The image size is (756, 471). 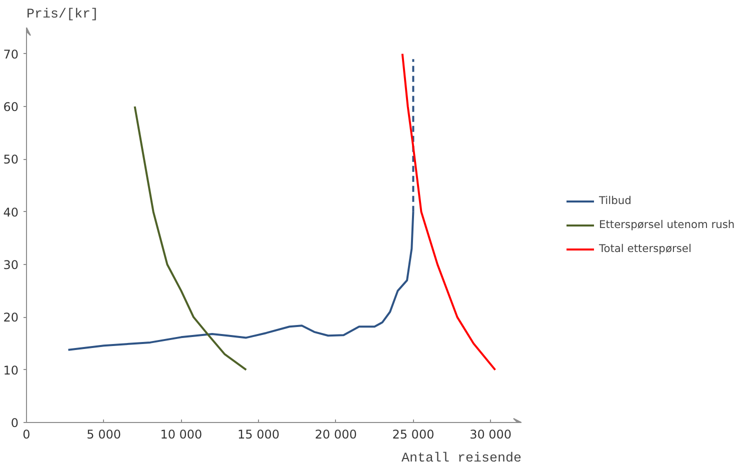 I want to click on legend-label: Total etterspørsel, so click(x=645, y=248).